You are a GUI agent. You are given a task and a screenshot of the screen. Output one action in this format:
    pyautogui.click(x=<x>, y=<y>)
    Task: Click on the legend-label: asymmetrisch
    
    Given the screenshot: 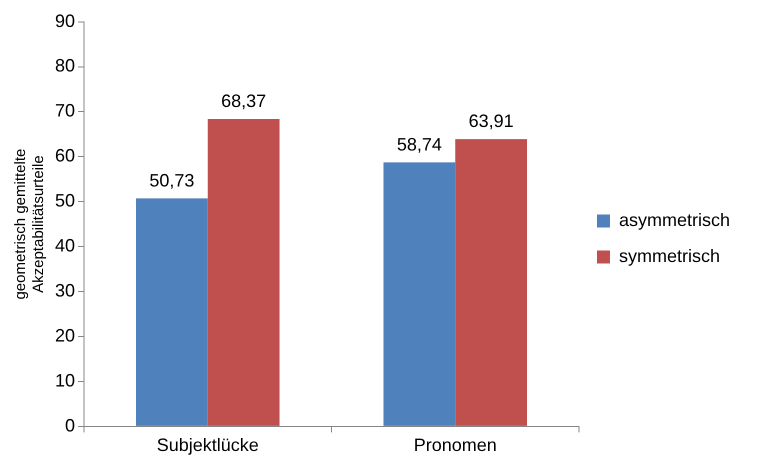 What is the action you would take?
    pyautogui.click(x=674, y=220)
    